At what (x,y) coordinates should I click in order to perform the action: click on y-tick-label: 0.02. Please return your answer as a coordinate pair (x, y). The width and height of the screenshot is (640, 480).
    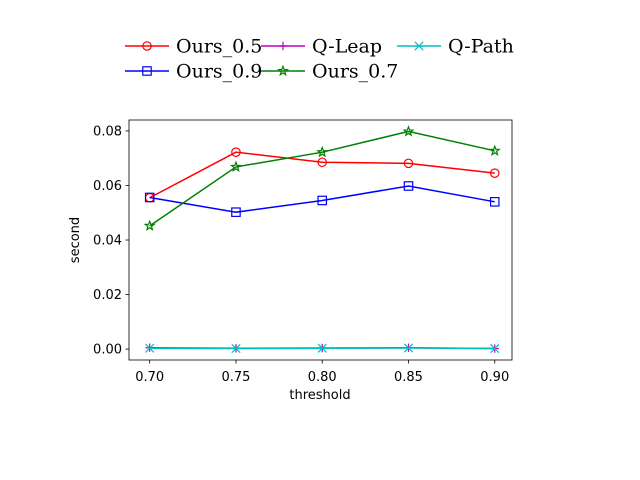
    Looking at the image, I should click on (107, 295).